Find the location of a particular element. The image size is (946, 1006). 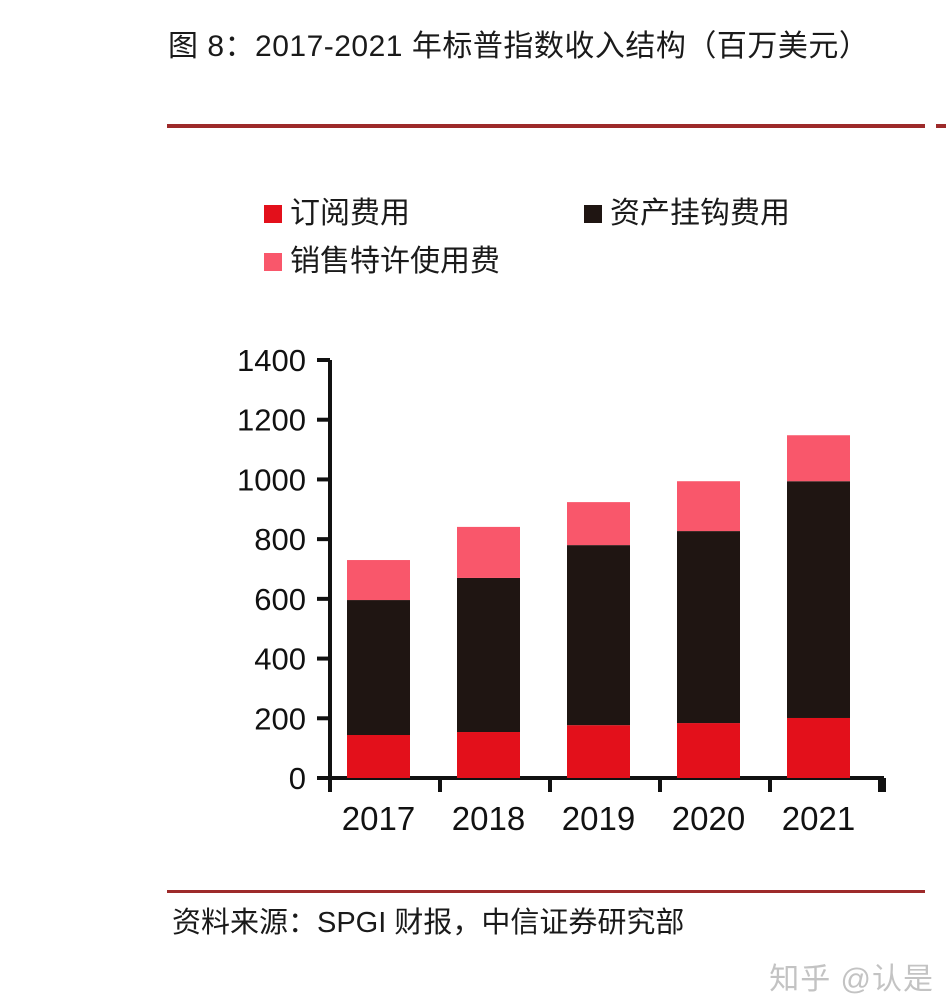

bar-group-2019 is located at coordinates (598, 640).